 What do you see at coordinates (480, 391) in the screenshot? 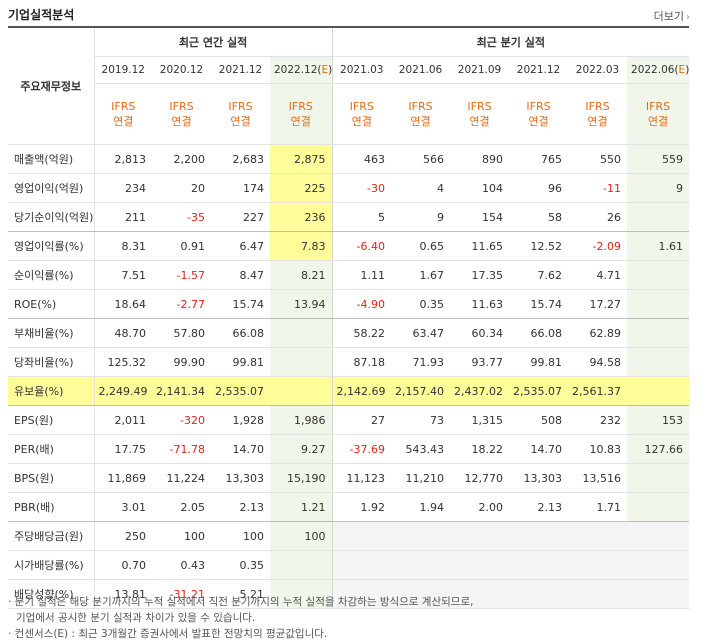
I see `value-cell: 2,437.02` at bounding box center [480, 391].